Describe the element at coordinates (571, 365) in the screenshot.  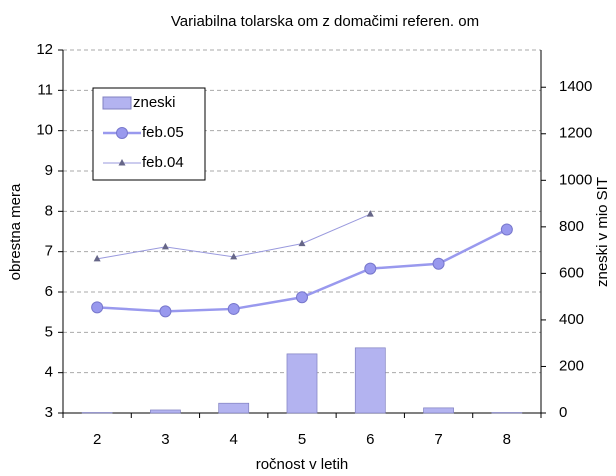
I see `y2-tick-label: 200` at that location.